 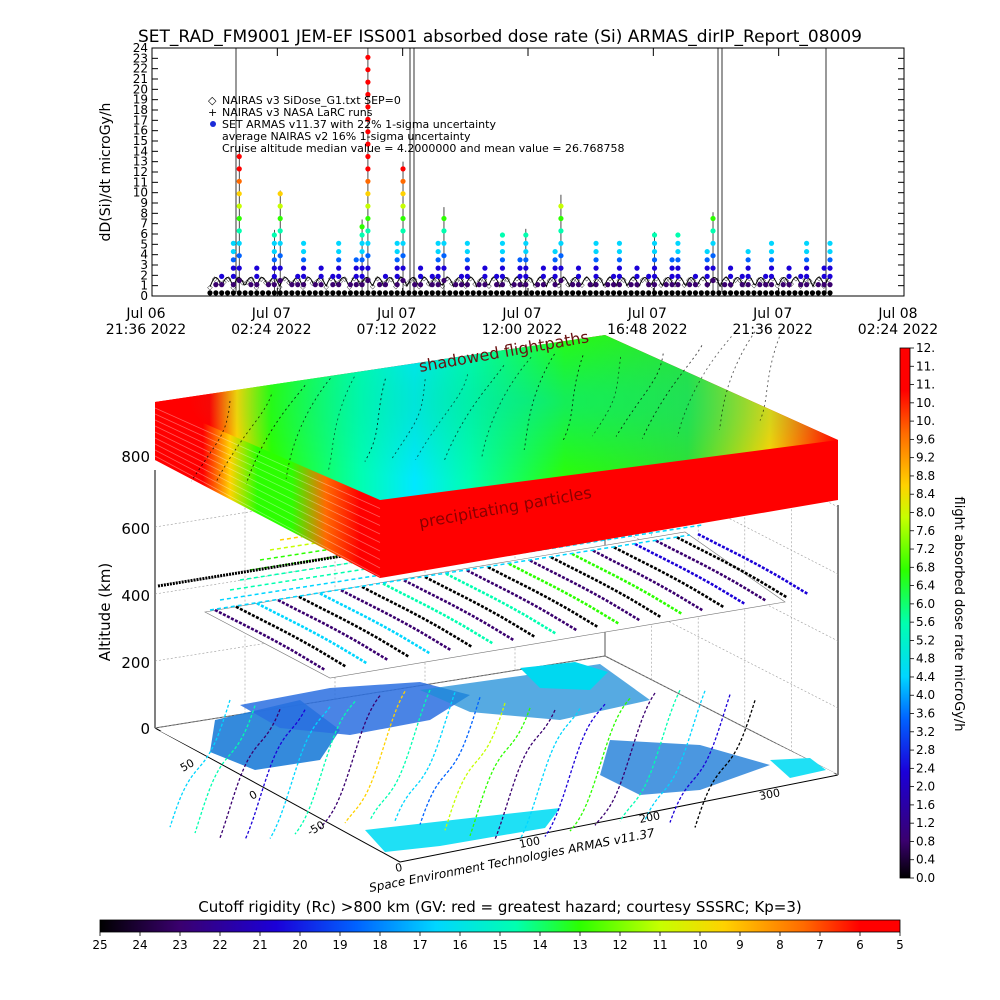 What do you see at coordinates (579, 945) in the screenshot?
I see `colorbar-tick-label: 13` at bounding box center [579, 945].